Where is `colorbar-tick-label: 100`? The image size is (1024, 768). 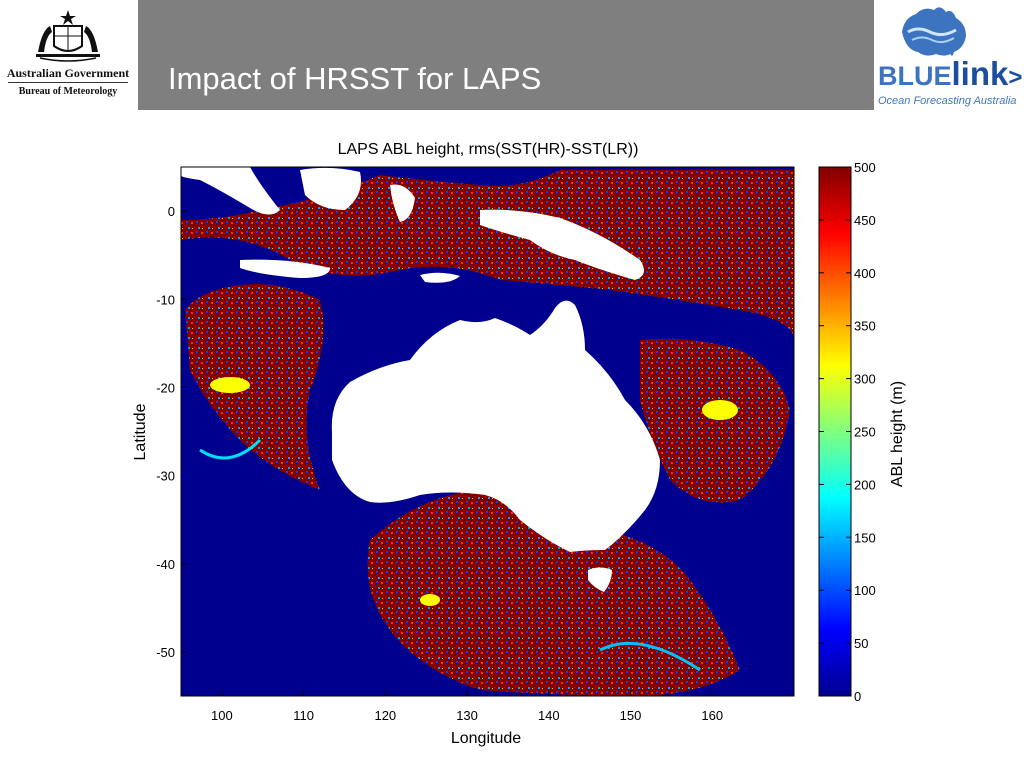
colorbar-tick-label: 100 is located at coordinates (865, 590).